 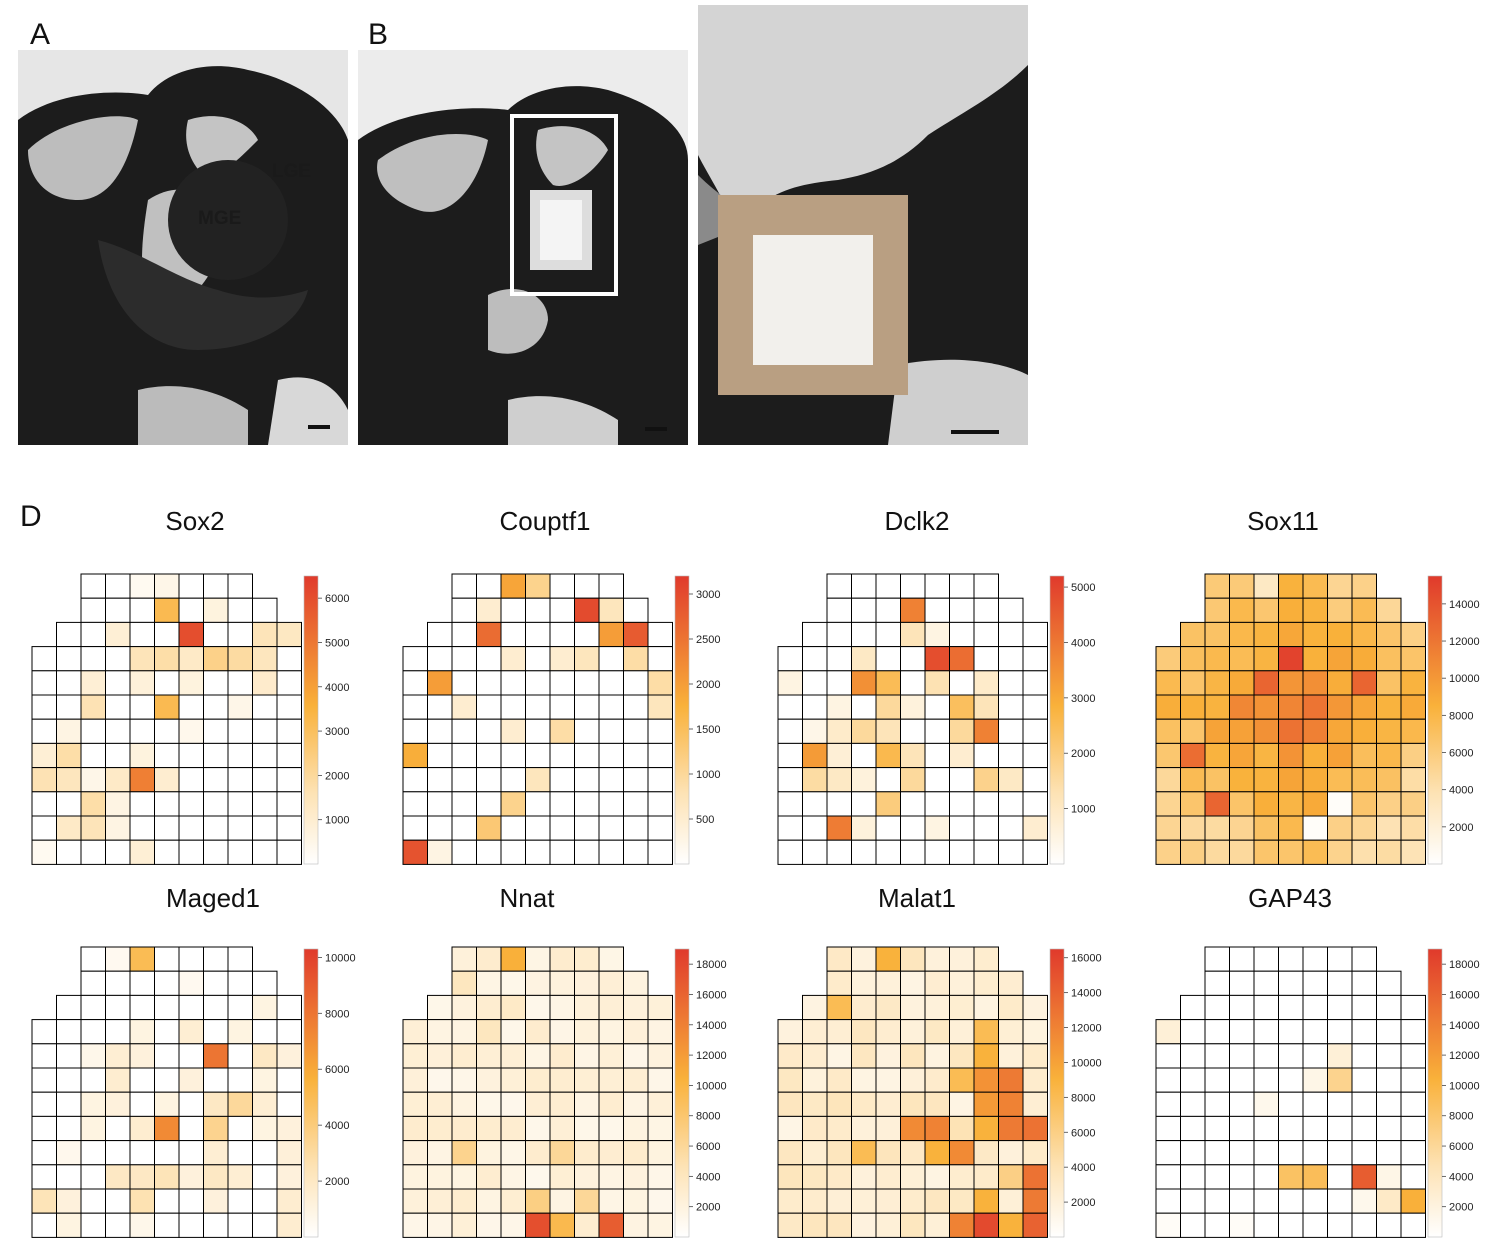 What do you see at coordinates (708, 595) in the screenshot?
I see `colorbar-tick-label: 3000` at bounding box center [708, 595].